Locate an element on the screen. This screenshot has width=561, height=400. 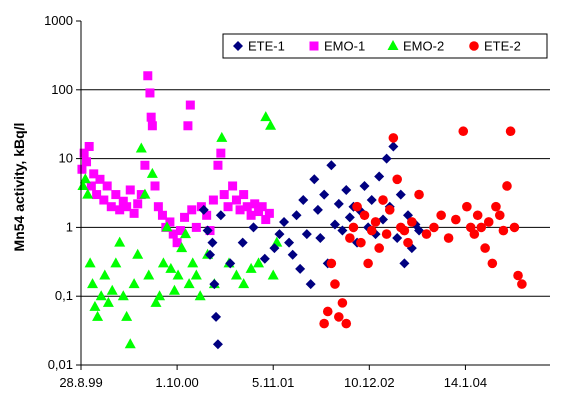
y-tick-label: 10 is located at coordinates (66, 158).